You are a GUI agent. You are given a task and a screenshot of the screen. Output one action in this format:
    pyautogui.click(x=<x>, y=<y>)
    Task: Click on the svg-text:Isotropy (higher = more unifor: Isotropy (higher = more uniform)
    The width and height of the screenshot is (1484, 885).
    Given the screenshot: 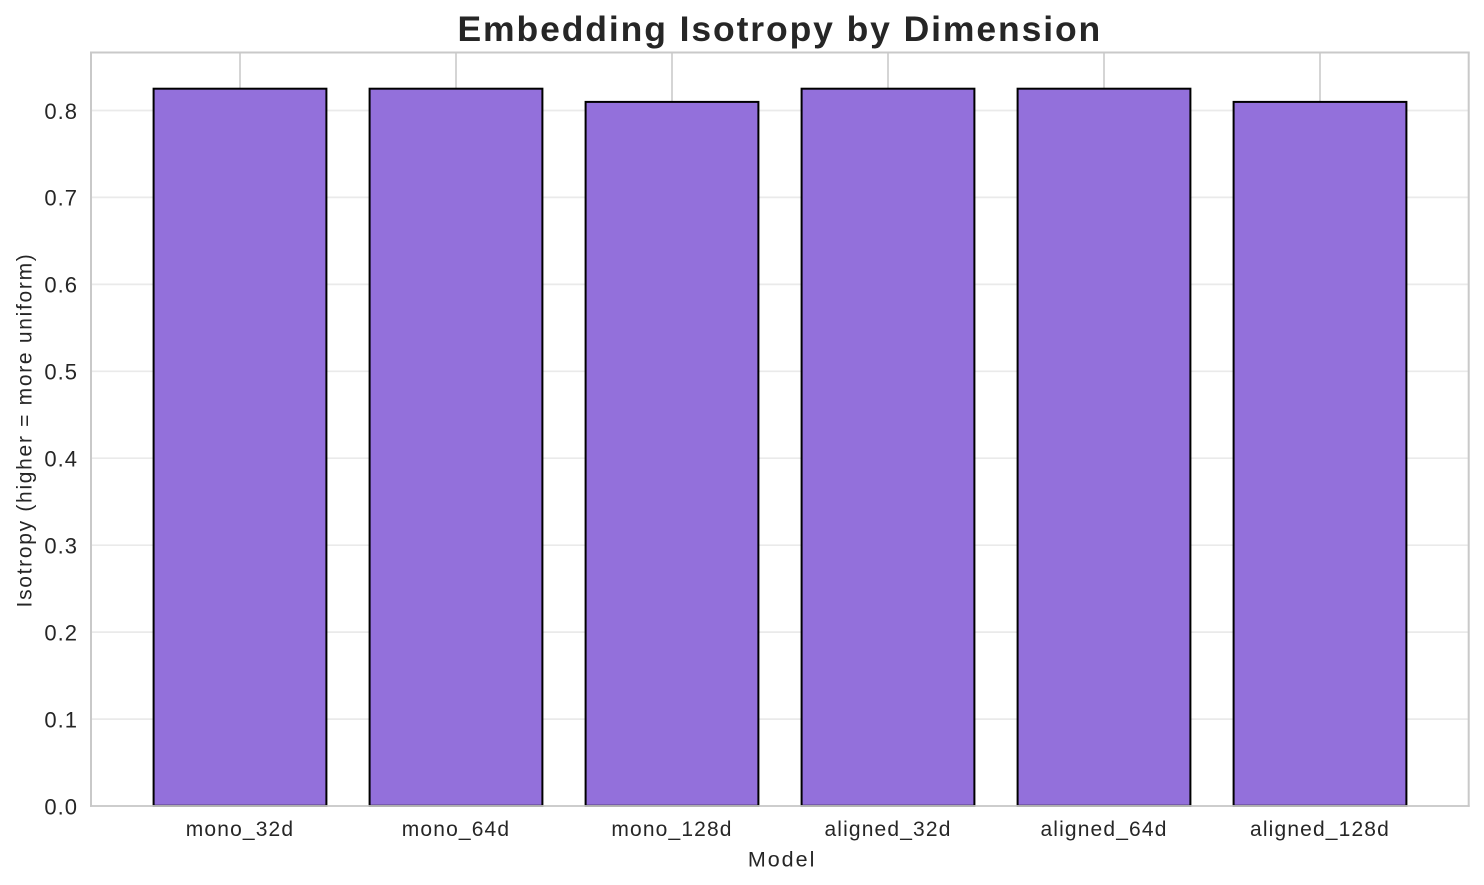 What is the action you would take?
    pyautogui.click(x=25, y=430)
    